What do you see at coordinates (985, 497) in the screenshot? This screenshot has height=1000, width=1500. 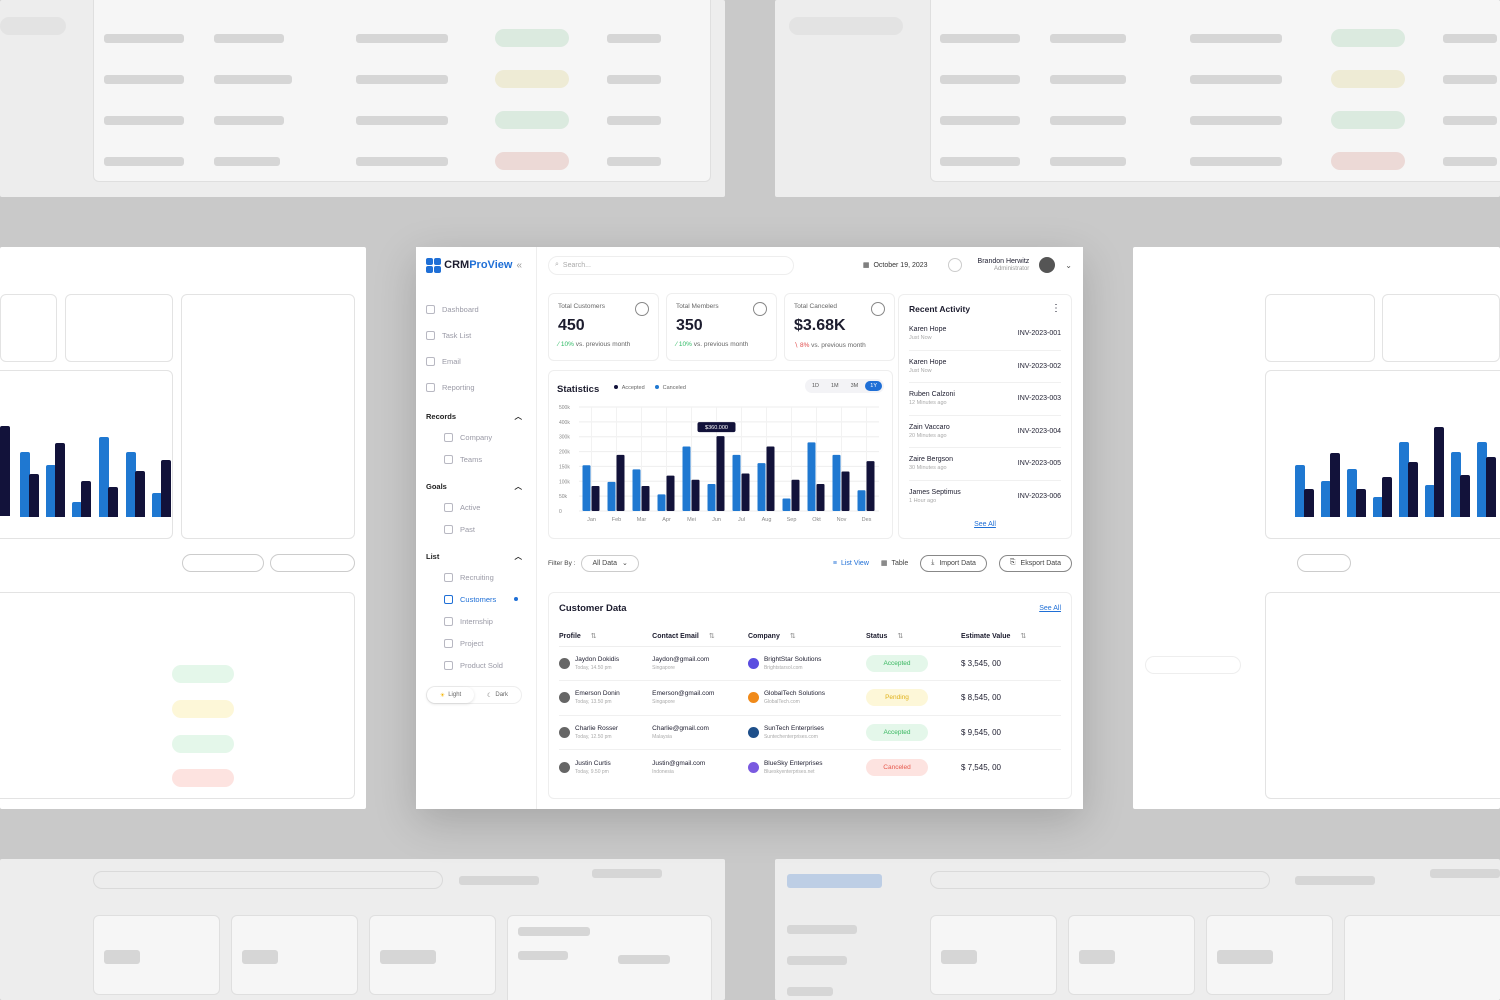 I see `activity-row: James Septimus 1 Hour ago INV-2023-006` at bounding box center [985, 497].